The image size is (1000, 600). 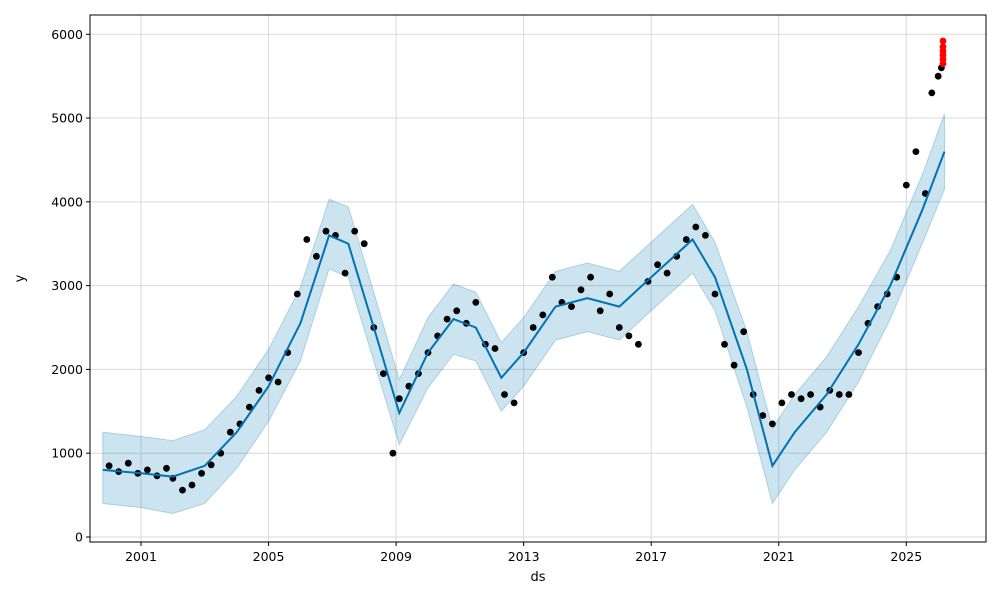 What do you see at coordinates (537, 577) in the screenshot?
I see `x-axis-label: ds` at bounding box center [537, 577].